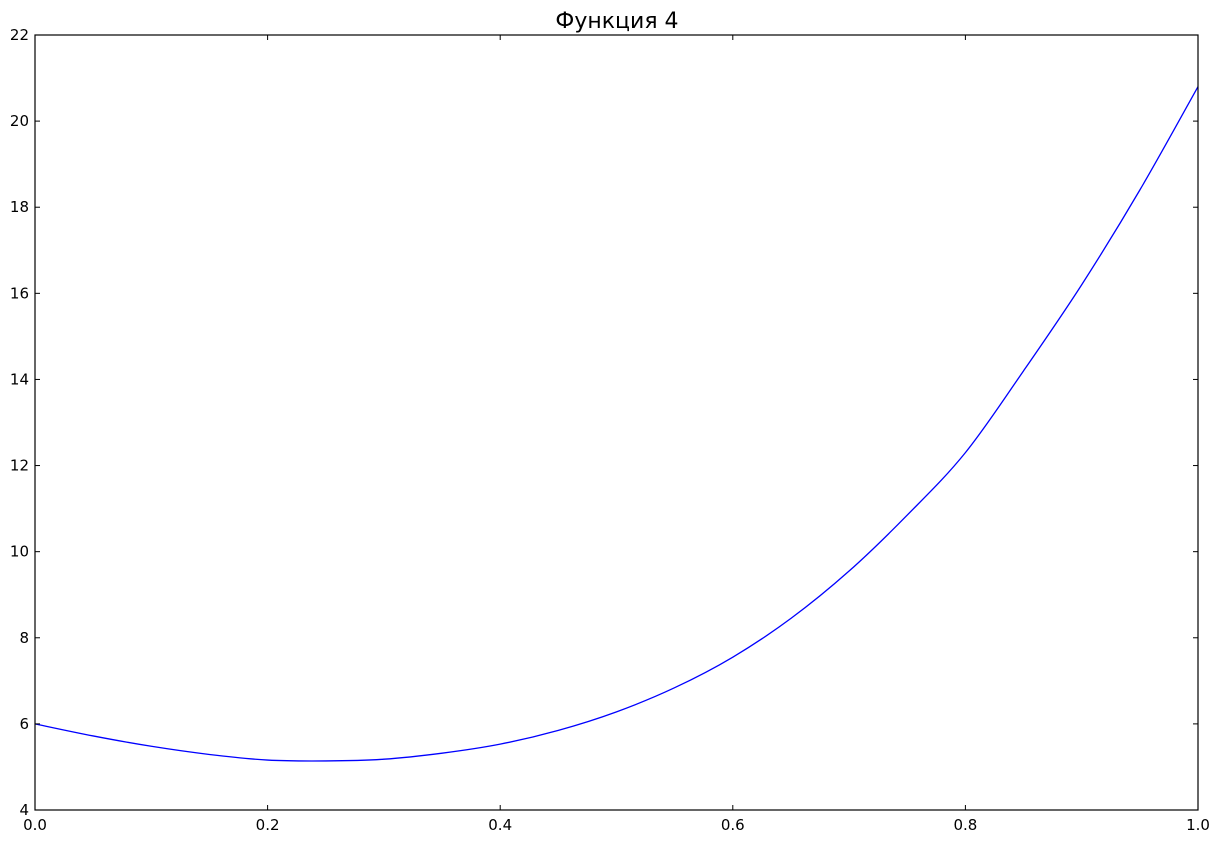 This screenshot has height=848, width=1220. I want to click on x-tick-label: 0.2, so click(268, 825).